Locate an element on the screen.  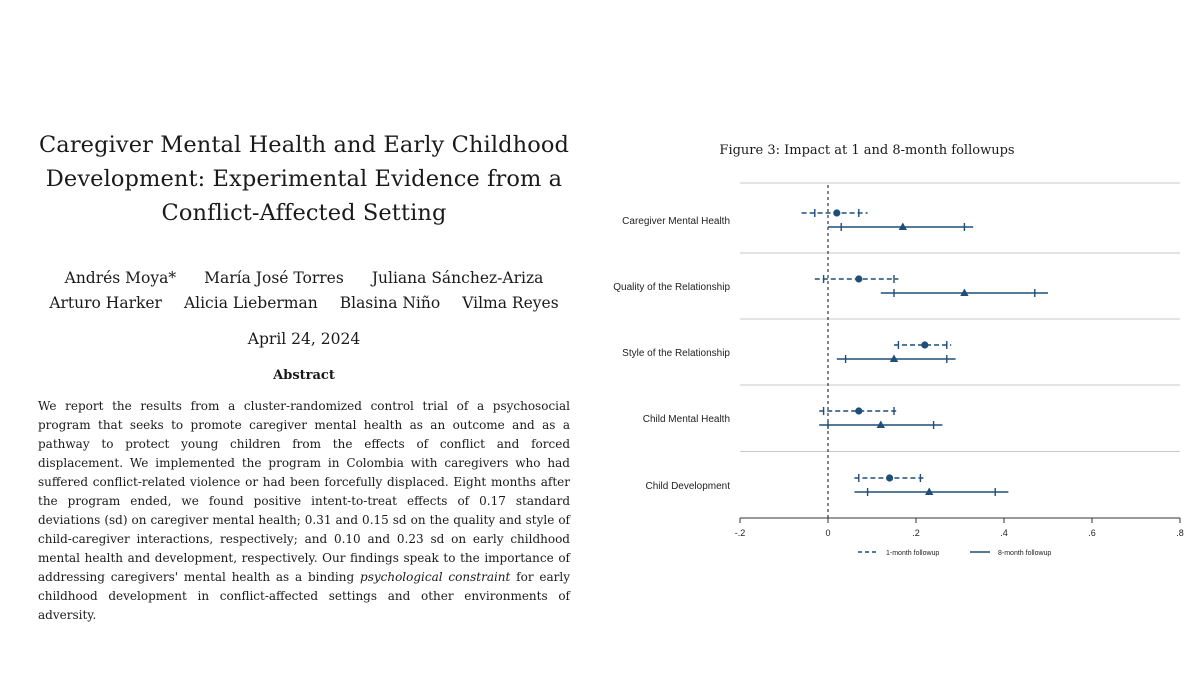
author: Vilma Reyes is located at coordinates (510, 303).